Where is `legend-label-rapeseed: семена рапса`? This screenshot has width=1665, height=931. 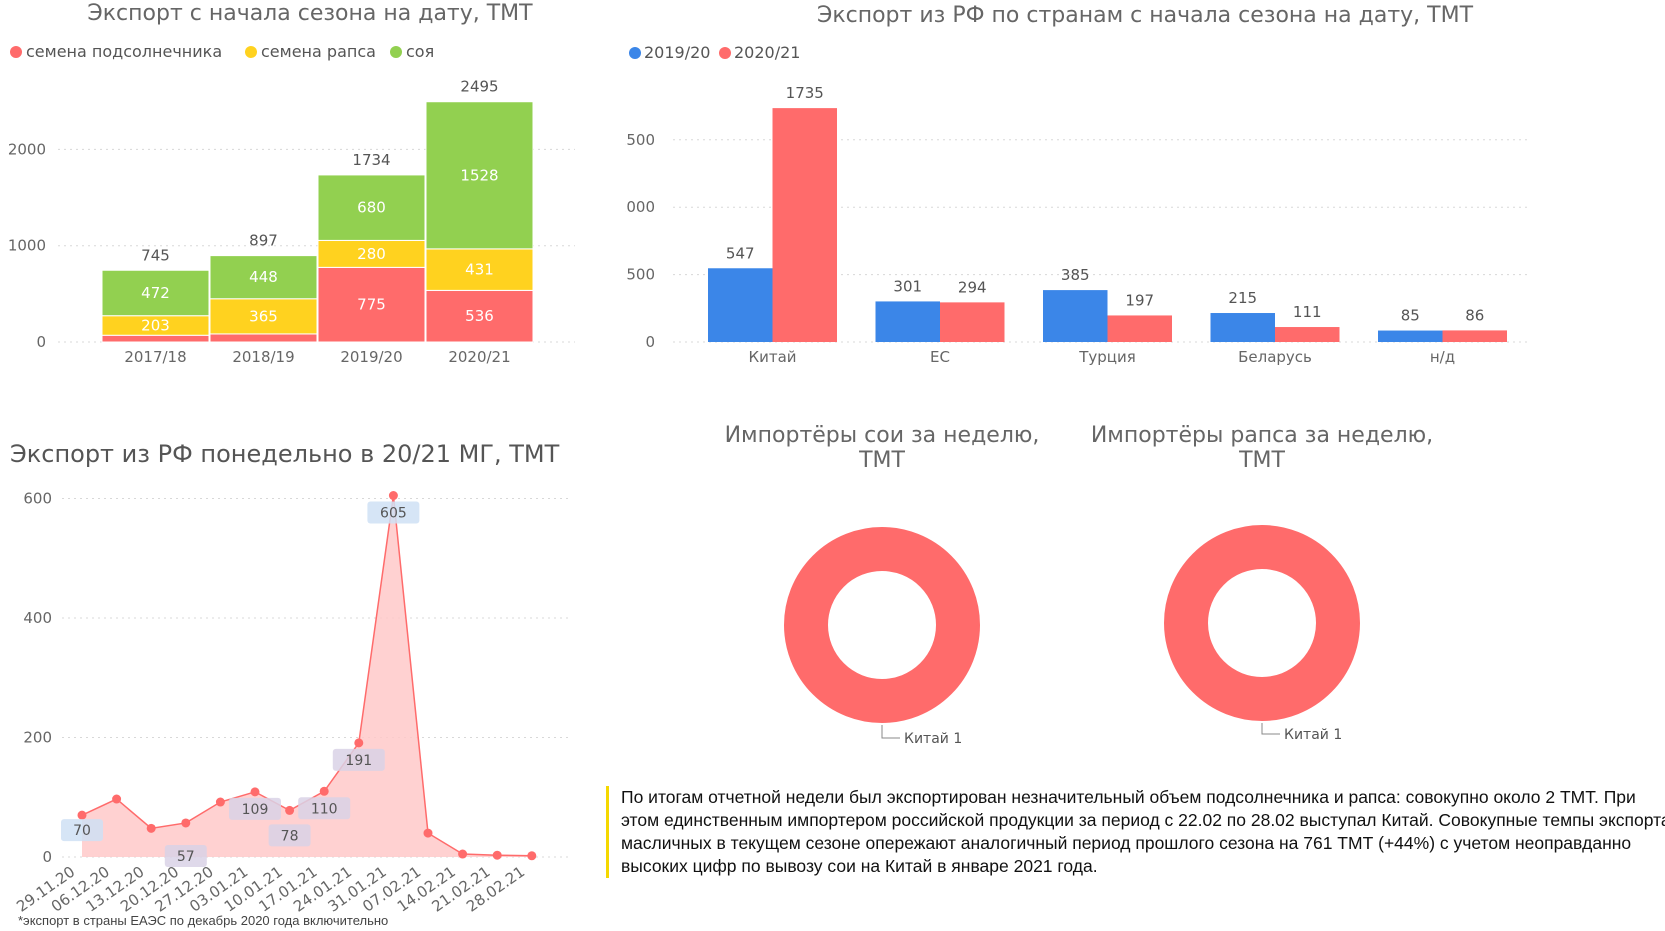 legend-label-rapeseed: семена рапса is located at coordinates (318, 51).